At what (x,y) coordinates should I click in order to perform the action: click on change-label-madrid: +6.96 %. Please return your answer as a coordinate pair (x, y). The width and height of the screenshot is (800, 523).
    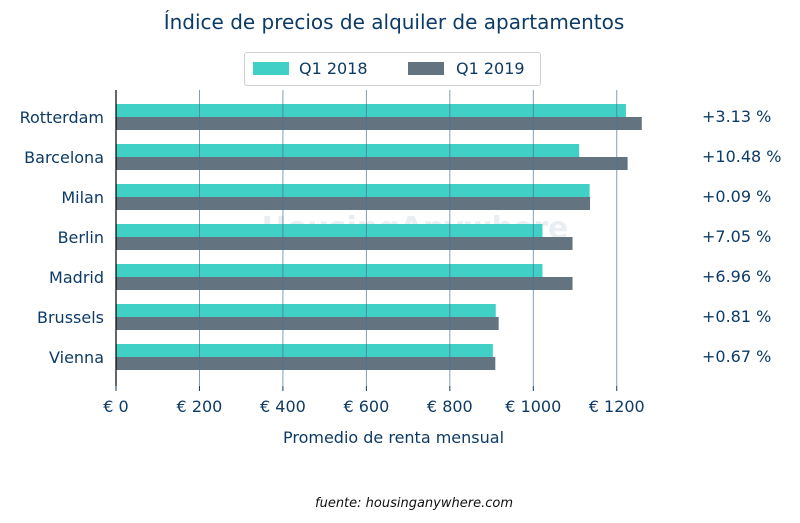
    Looking at the image, I should click on (736, 276).